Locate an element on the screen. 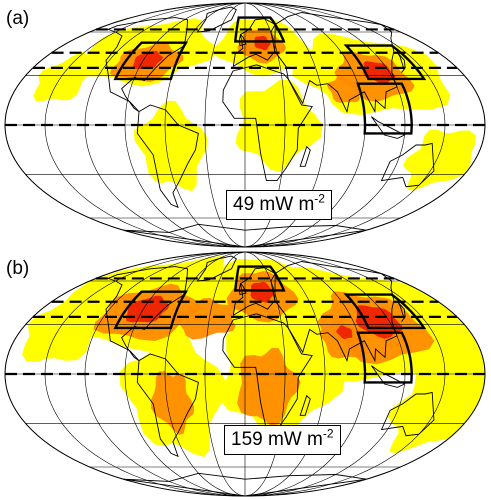 The height and width of the screenshot is (500, 491). value-unit-b: mW m is located at coordinates (295, 439).